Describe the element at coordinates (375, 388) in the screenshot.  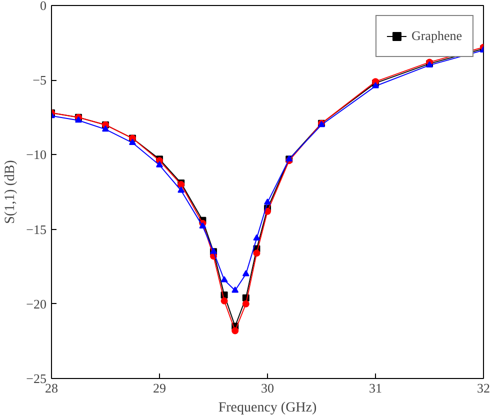
I see `x-tick-label: 31` at that location.